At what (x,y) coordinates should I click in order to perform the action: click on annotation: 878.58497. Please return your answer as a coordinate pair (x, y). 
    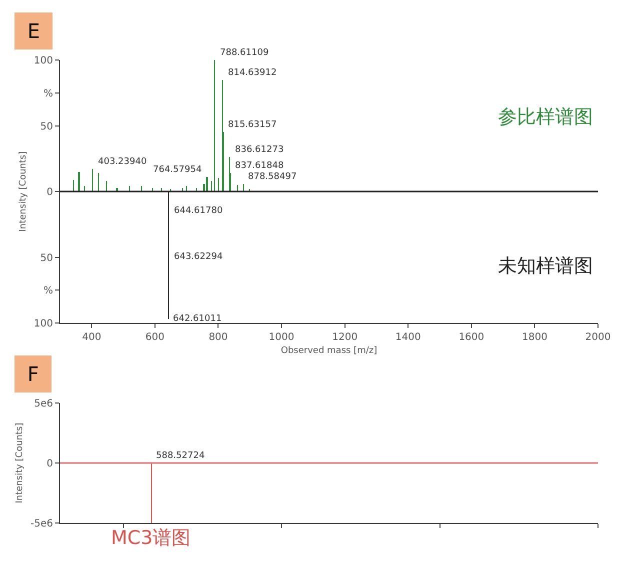
    Looking at the image, I should click on (272, 177).